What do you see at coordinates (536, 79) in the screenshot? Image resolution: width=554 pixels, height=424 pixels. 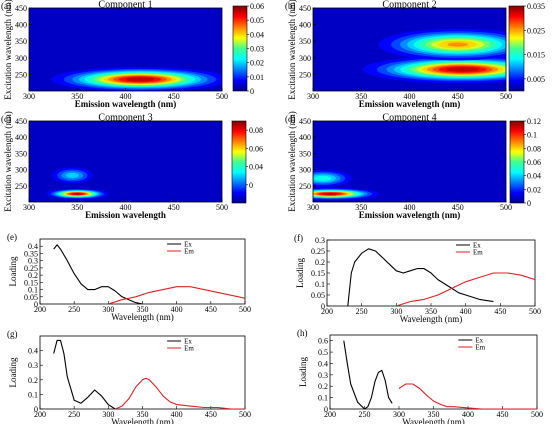 I see `colorbar-tick-label: 0.005` at bounding box center [536, 79].